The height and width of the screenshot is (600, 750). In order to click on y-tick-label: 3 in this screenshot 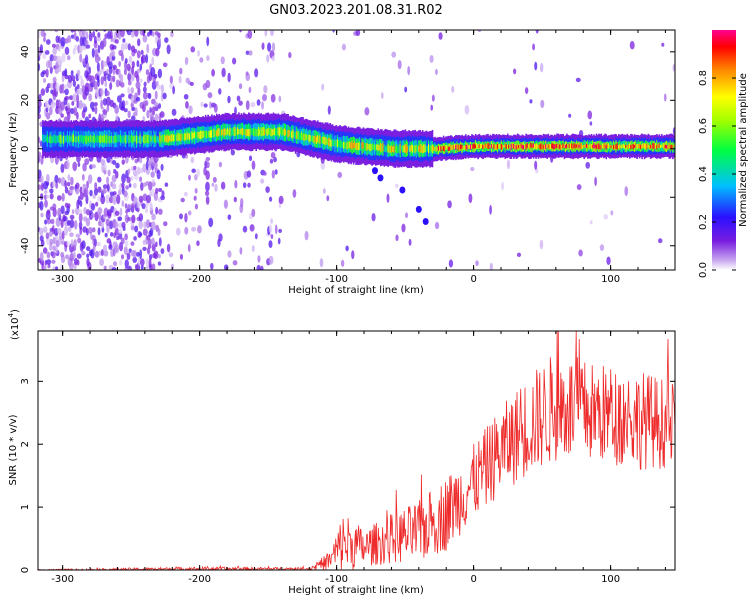, I will do `click(25, 381)`.